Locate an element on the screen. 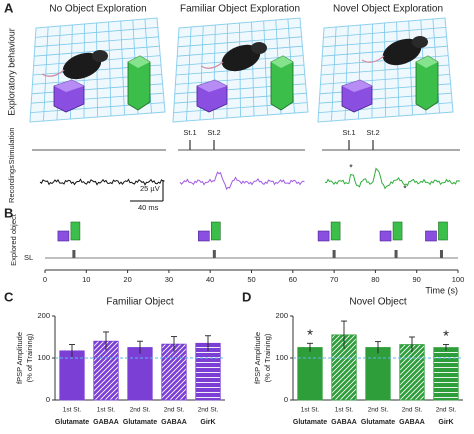 The image size is (474, 434). x-tick-label: 100 is located at coordinates (458, 279).